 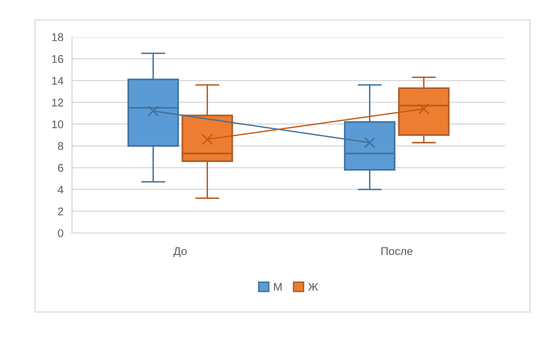 I want to click on legend-label: Ж, so click(x=313, y=287).